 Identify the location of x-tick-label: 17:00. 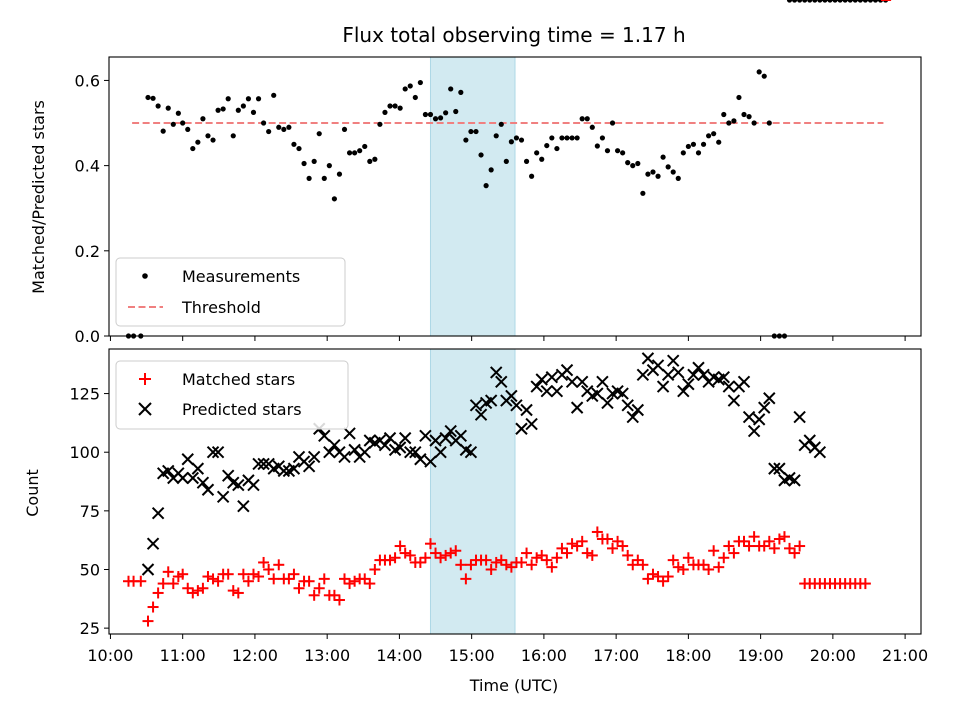
(616, 655).